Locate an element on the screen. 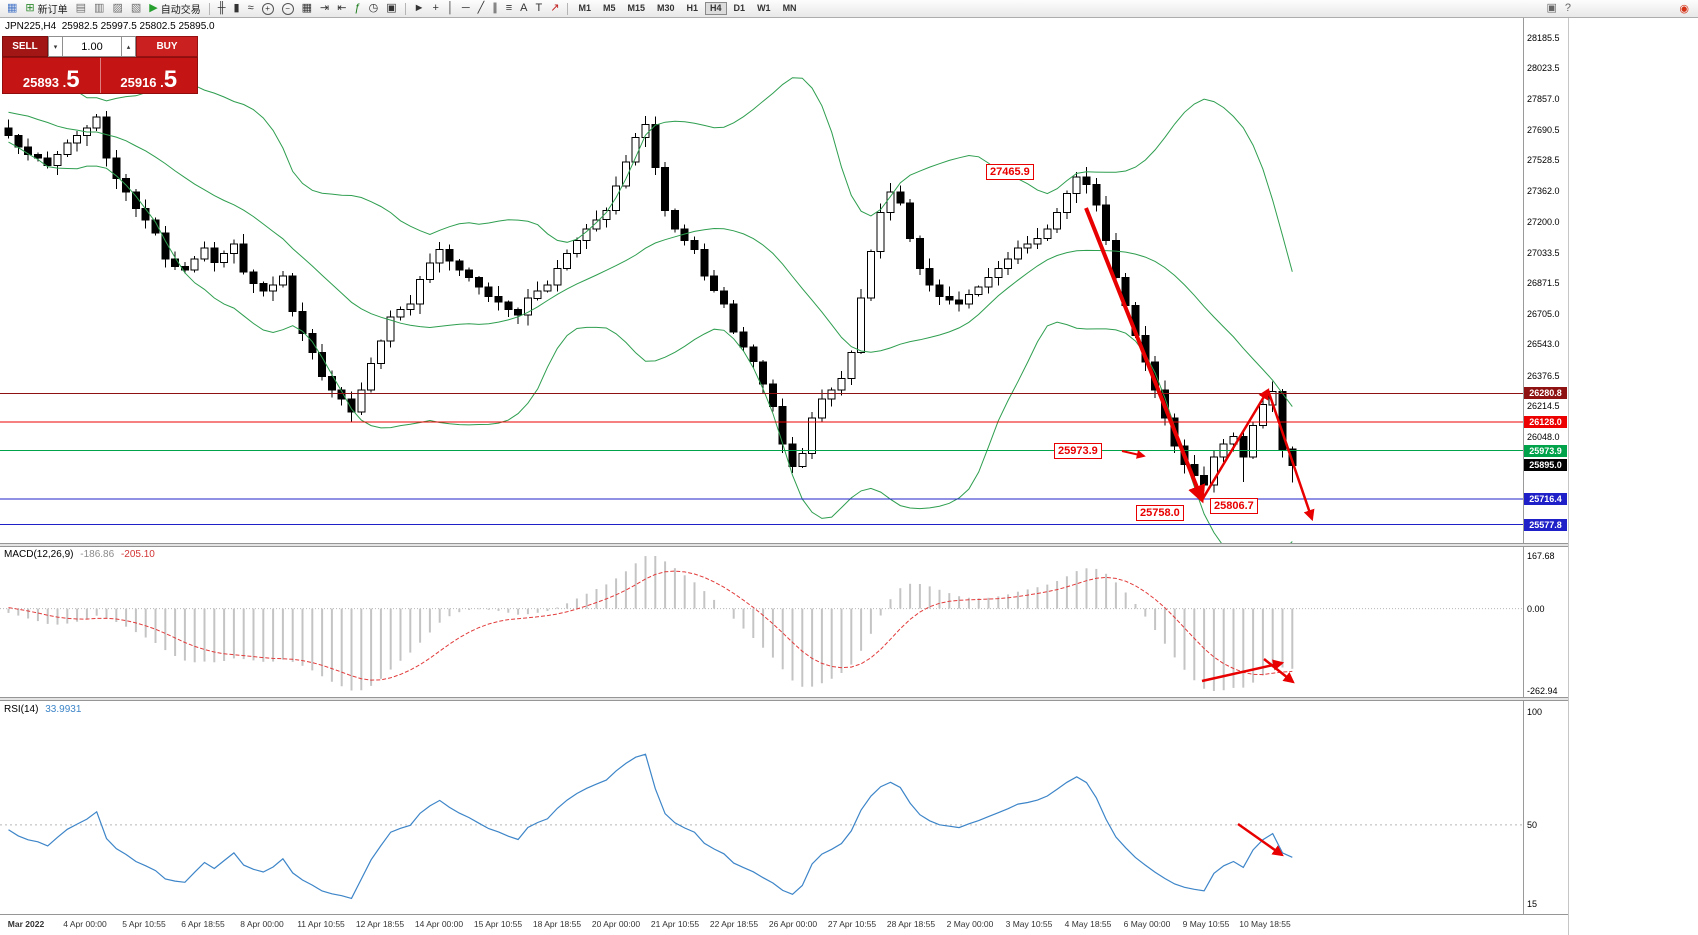 Image resolution: width=1698 pixels, height=935 pixels. timeframe-w1: W1 is located at coordinates (764, 8).